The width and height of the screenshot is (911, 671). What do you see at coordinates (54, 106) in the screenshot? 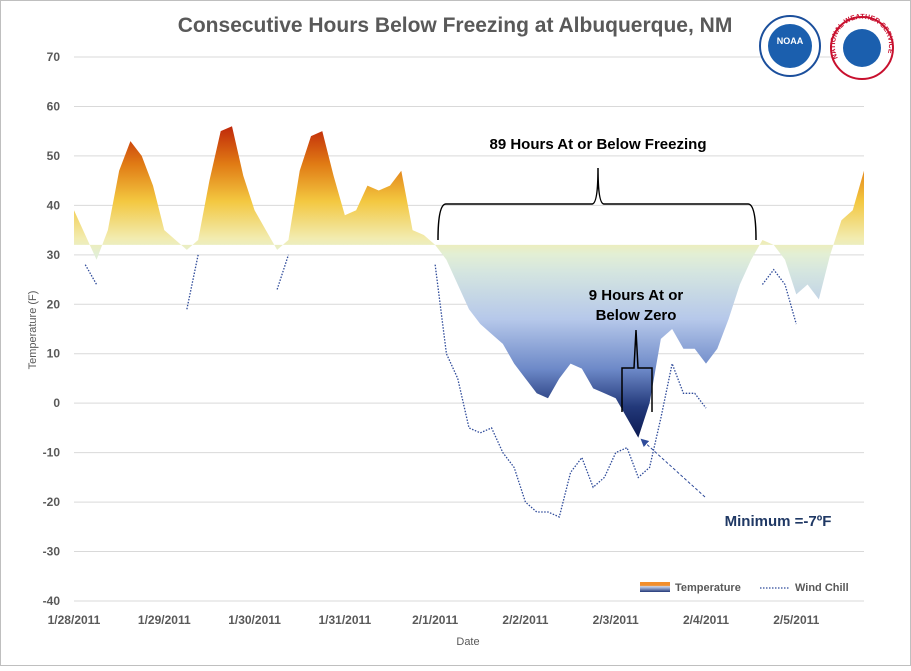
I see `y-tick-label: 60` at bounding box center [54, 106].